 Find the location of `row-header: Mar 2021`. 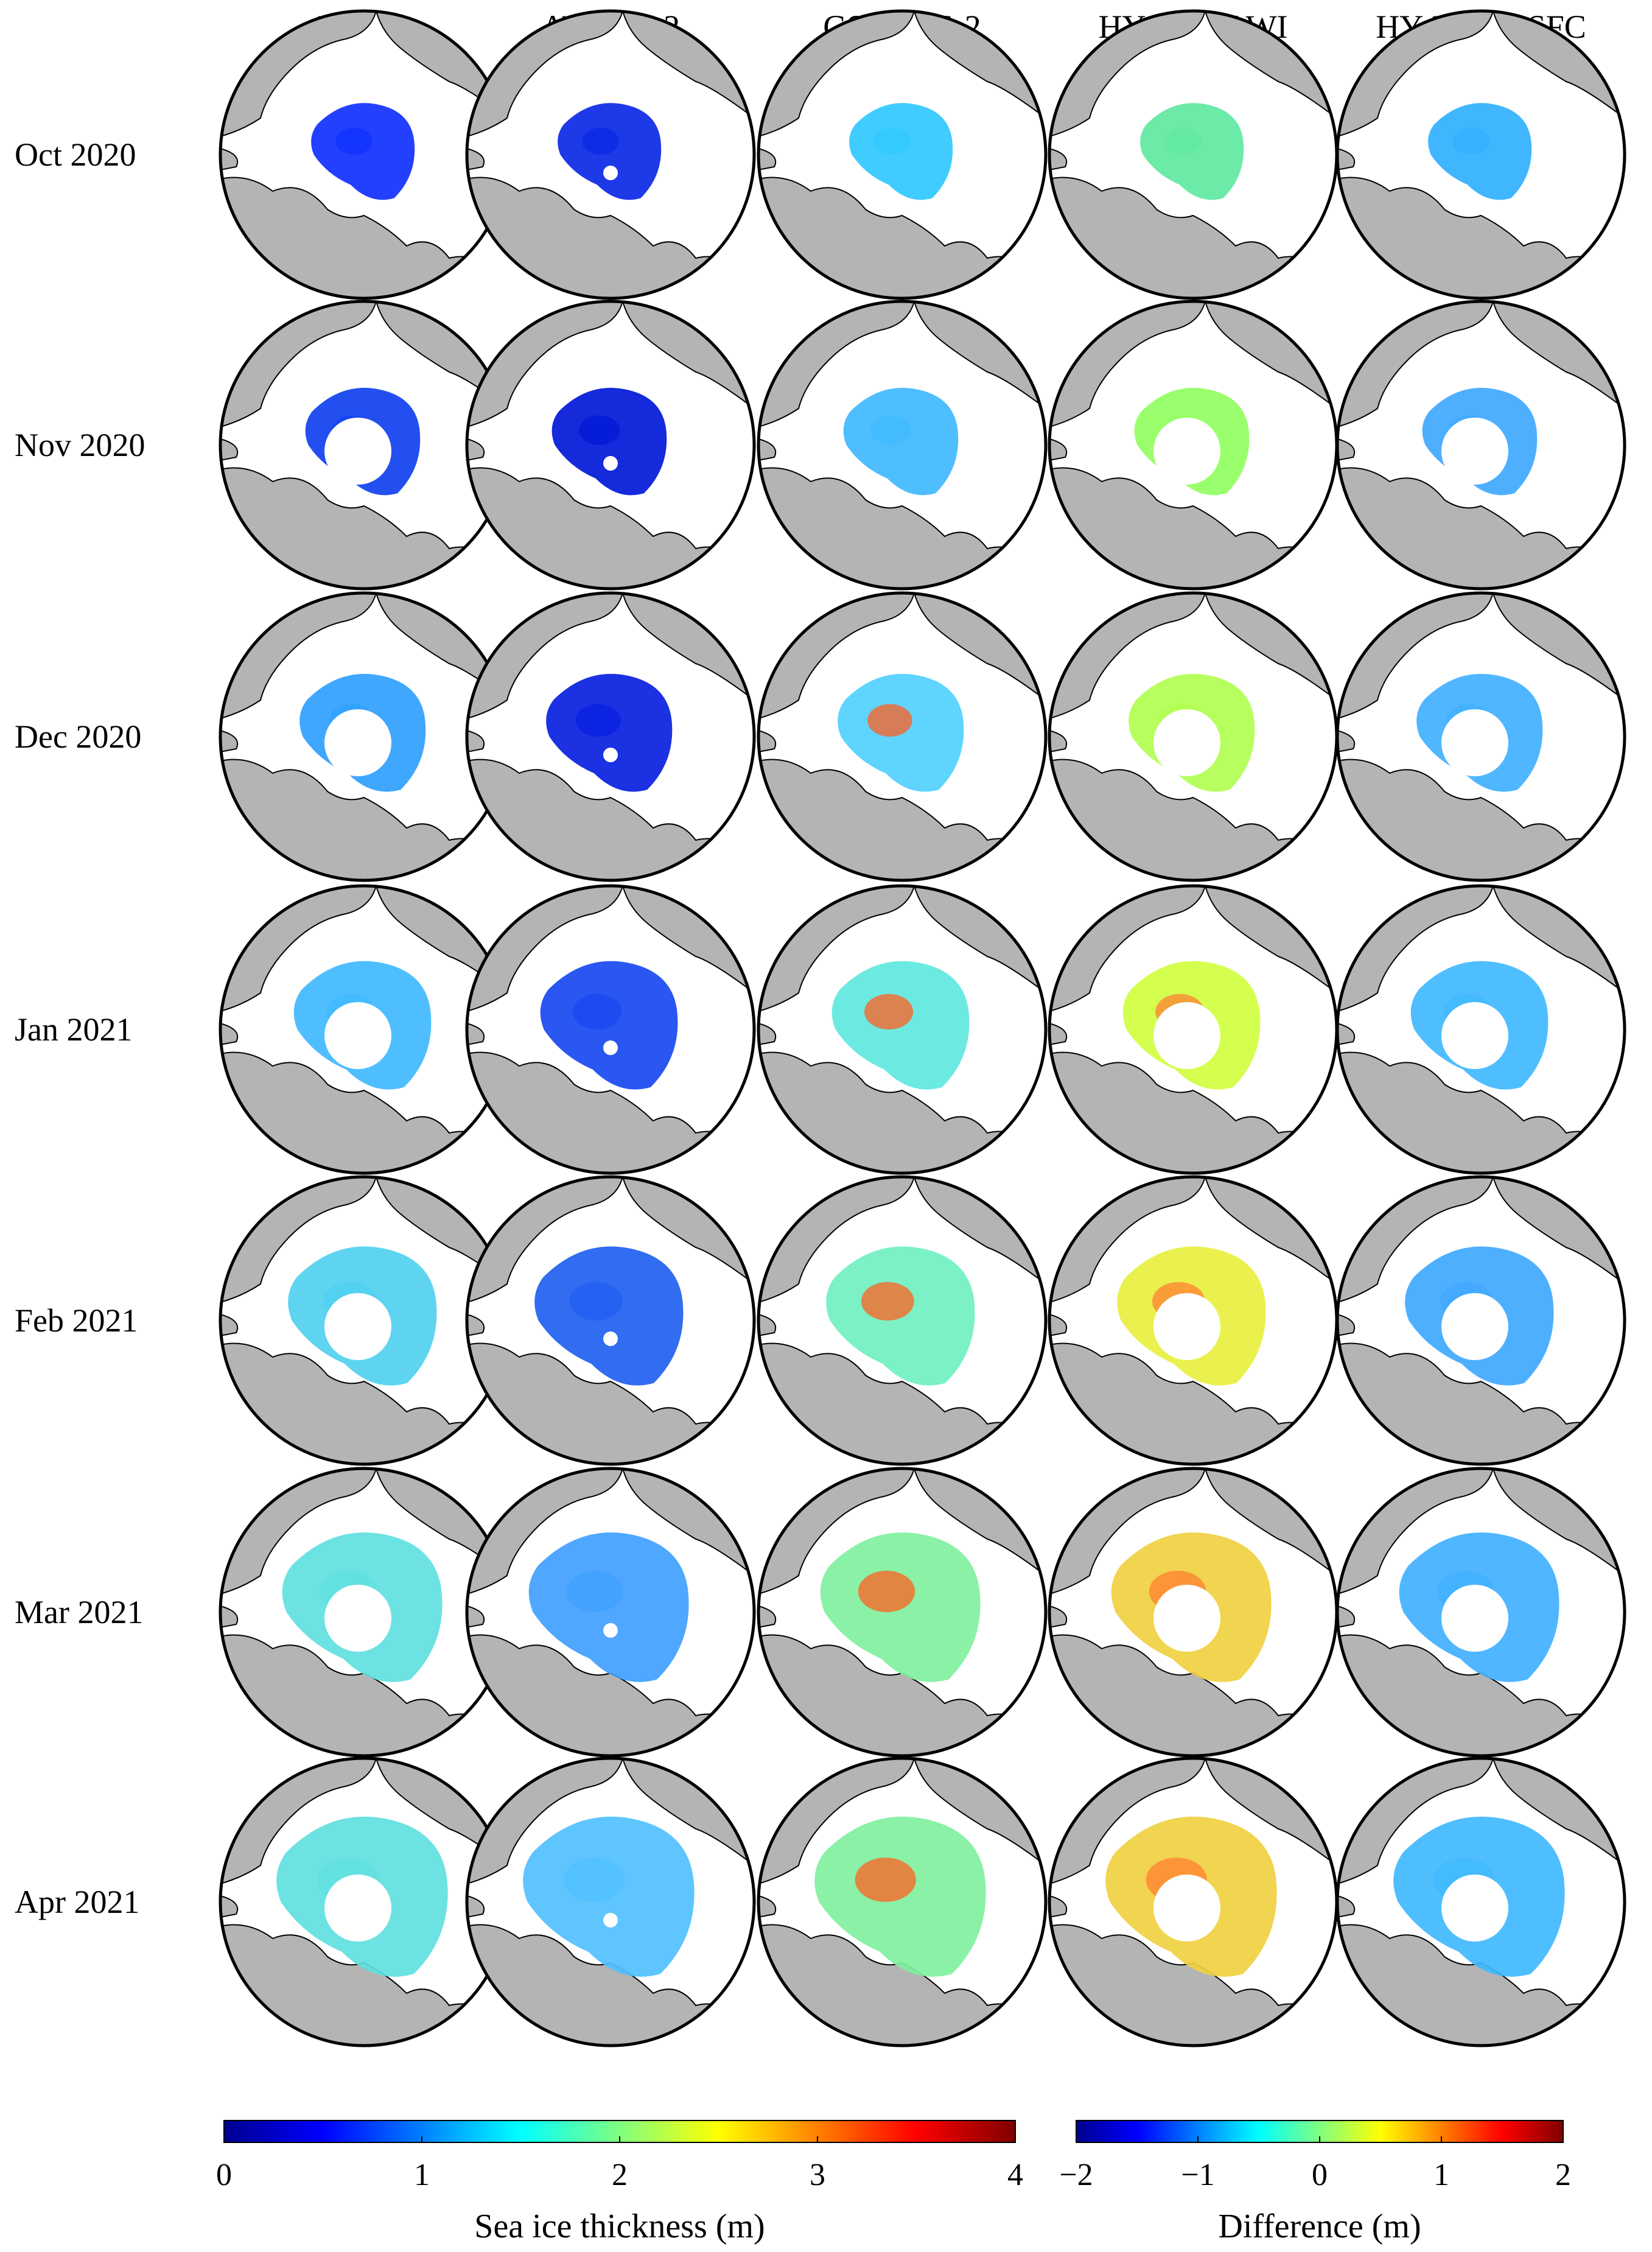

row-header: Mar 2021 is located at coordinates (79, 1612).